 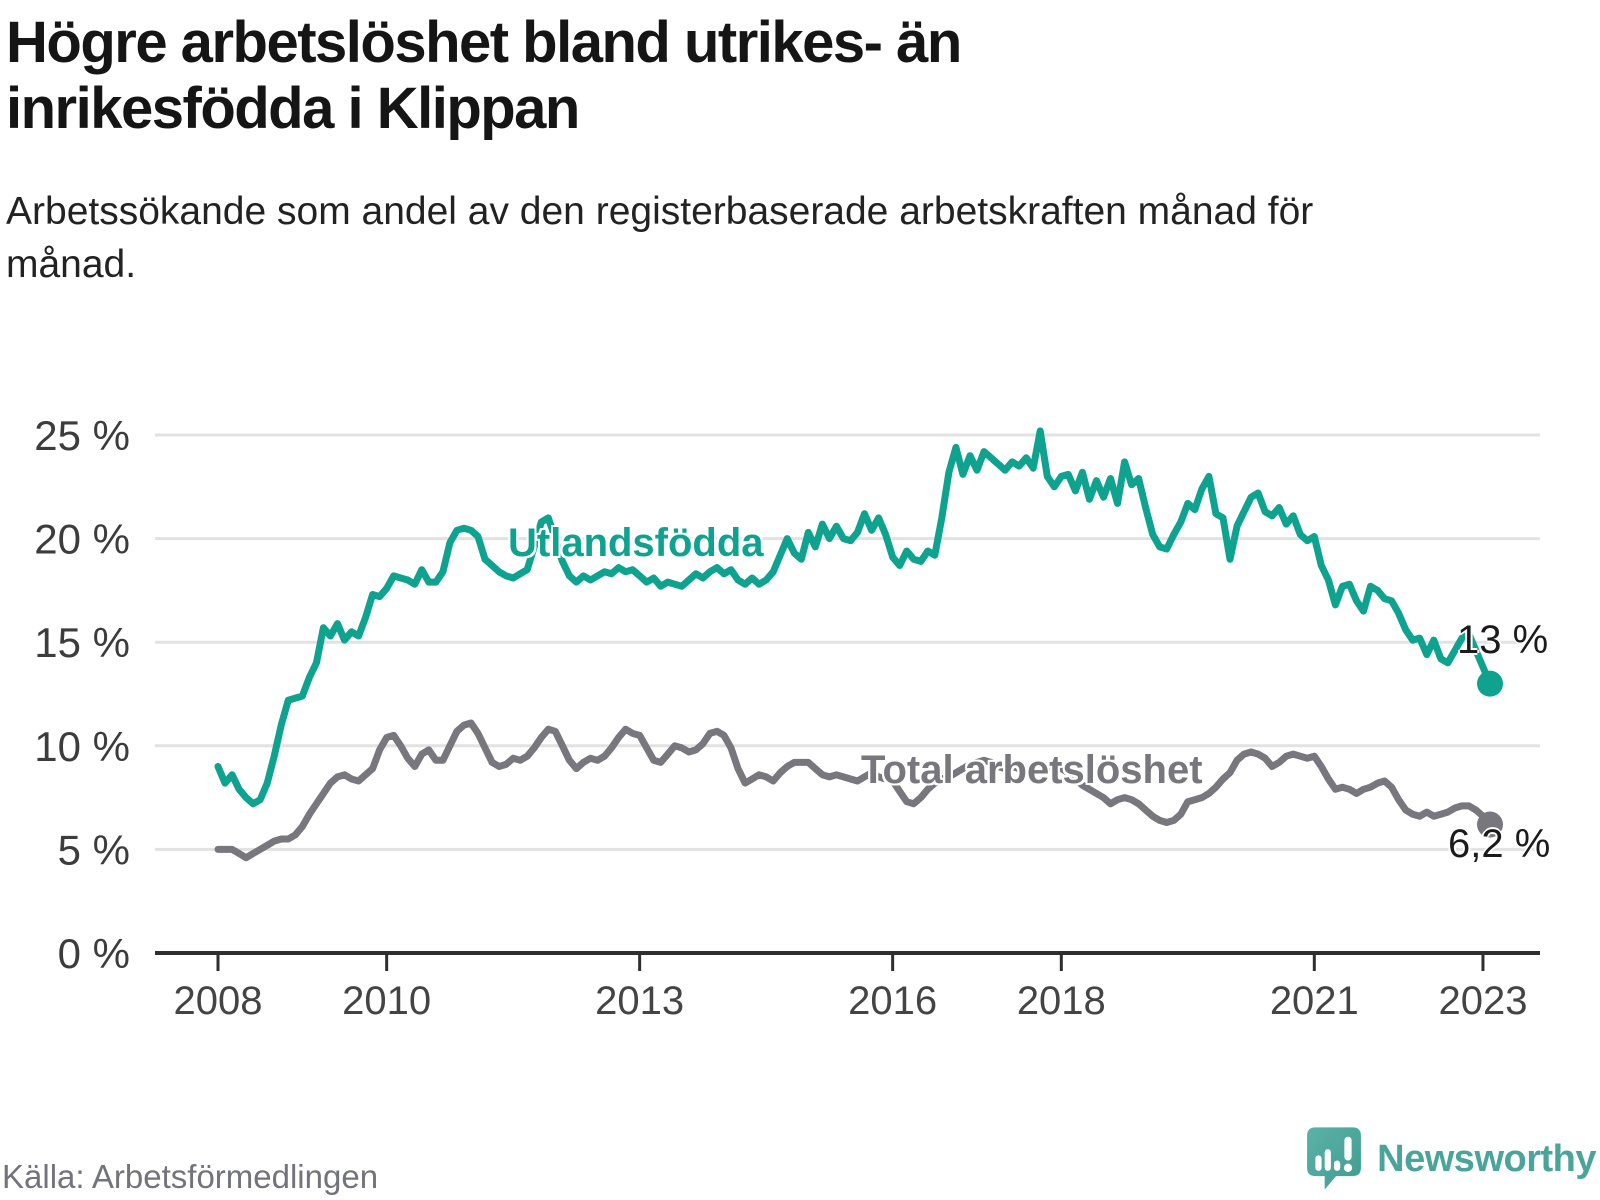 What do you see at coordinates (1490, 824) in the screenshot?
I see `series-end-dot-total` at bounding box center [1490, 824].